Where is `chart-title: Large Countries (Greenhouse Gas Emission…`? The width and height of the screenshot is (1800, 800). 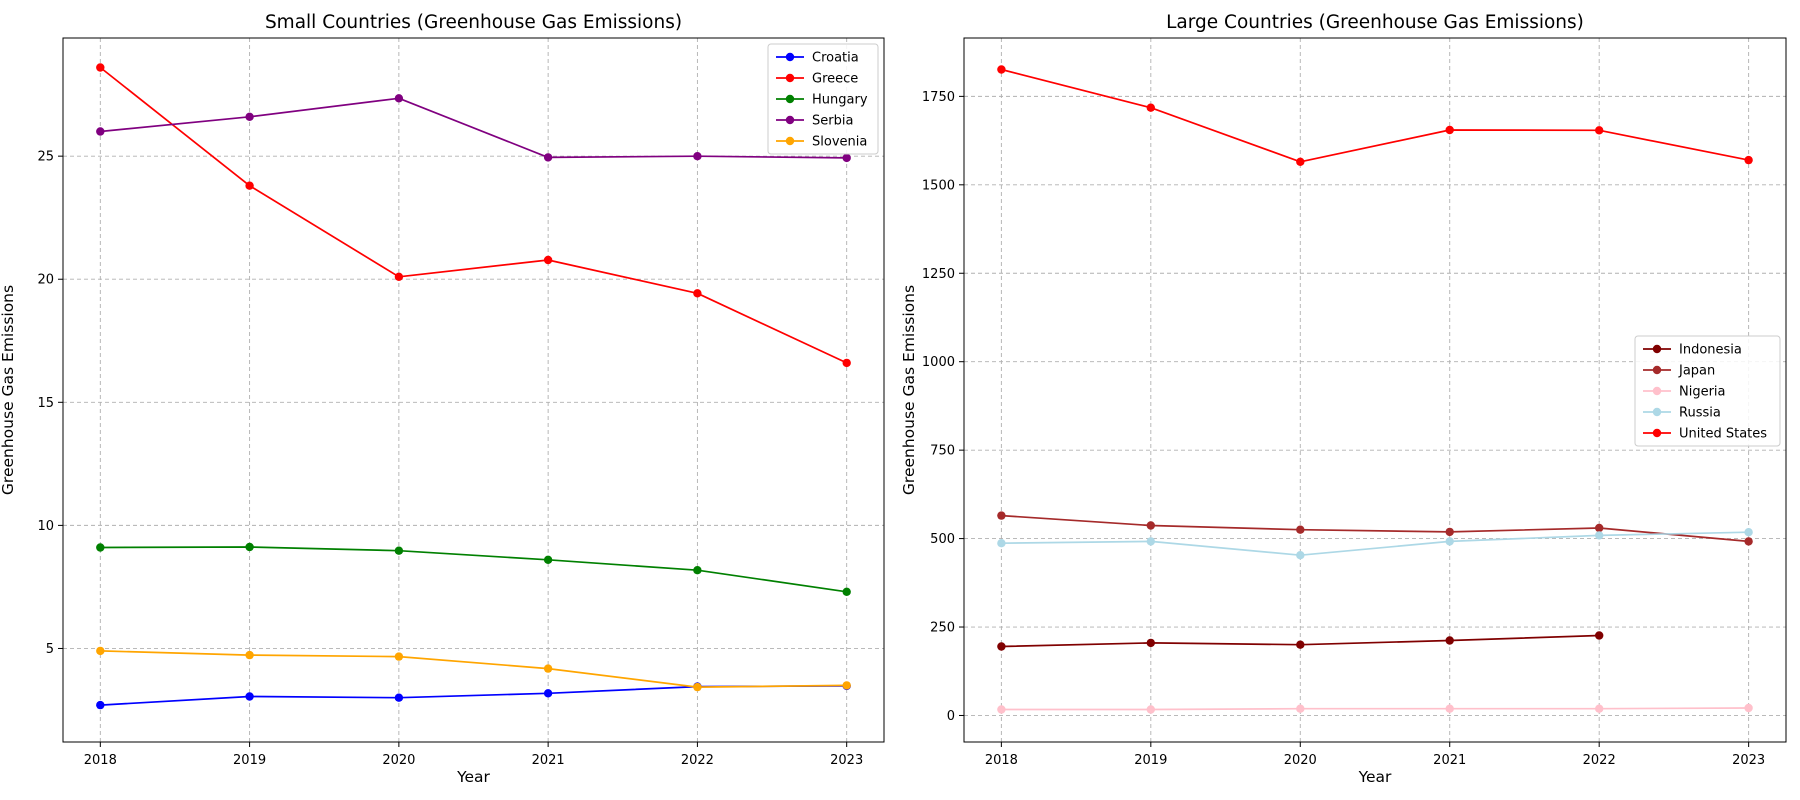
chart-title: Large Countries (Greenhouse Gas Emission… is located at coordinates (1375, 22).